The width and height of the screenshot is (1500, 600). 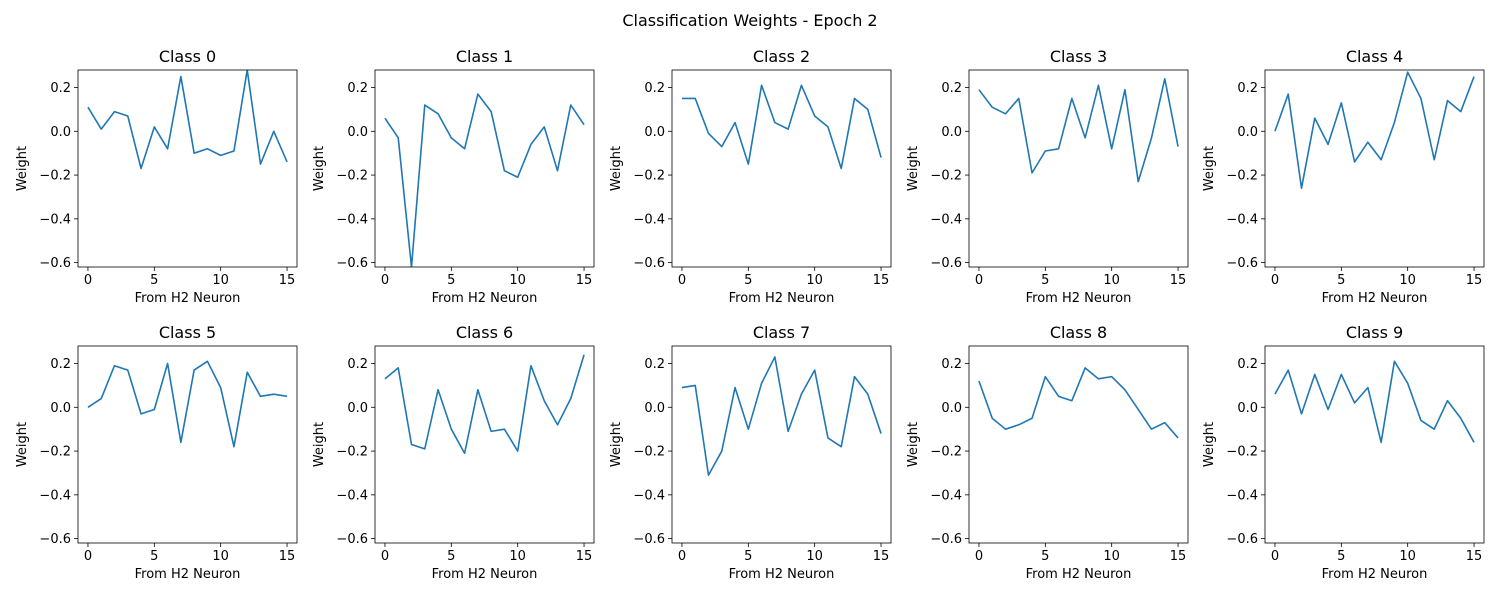 I want to click on subplot-title: Class 7, so click(x=781, y=332).